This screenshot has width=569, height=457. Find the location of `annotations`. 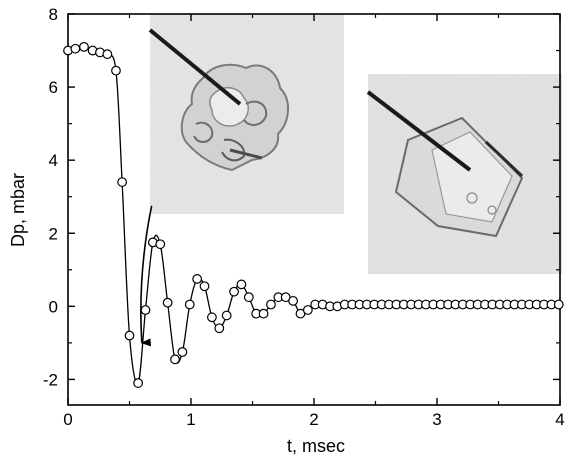

annotations is located at coordinates (146, 276).